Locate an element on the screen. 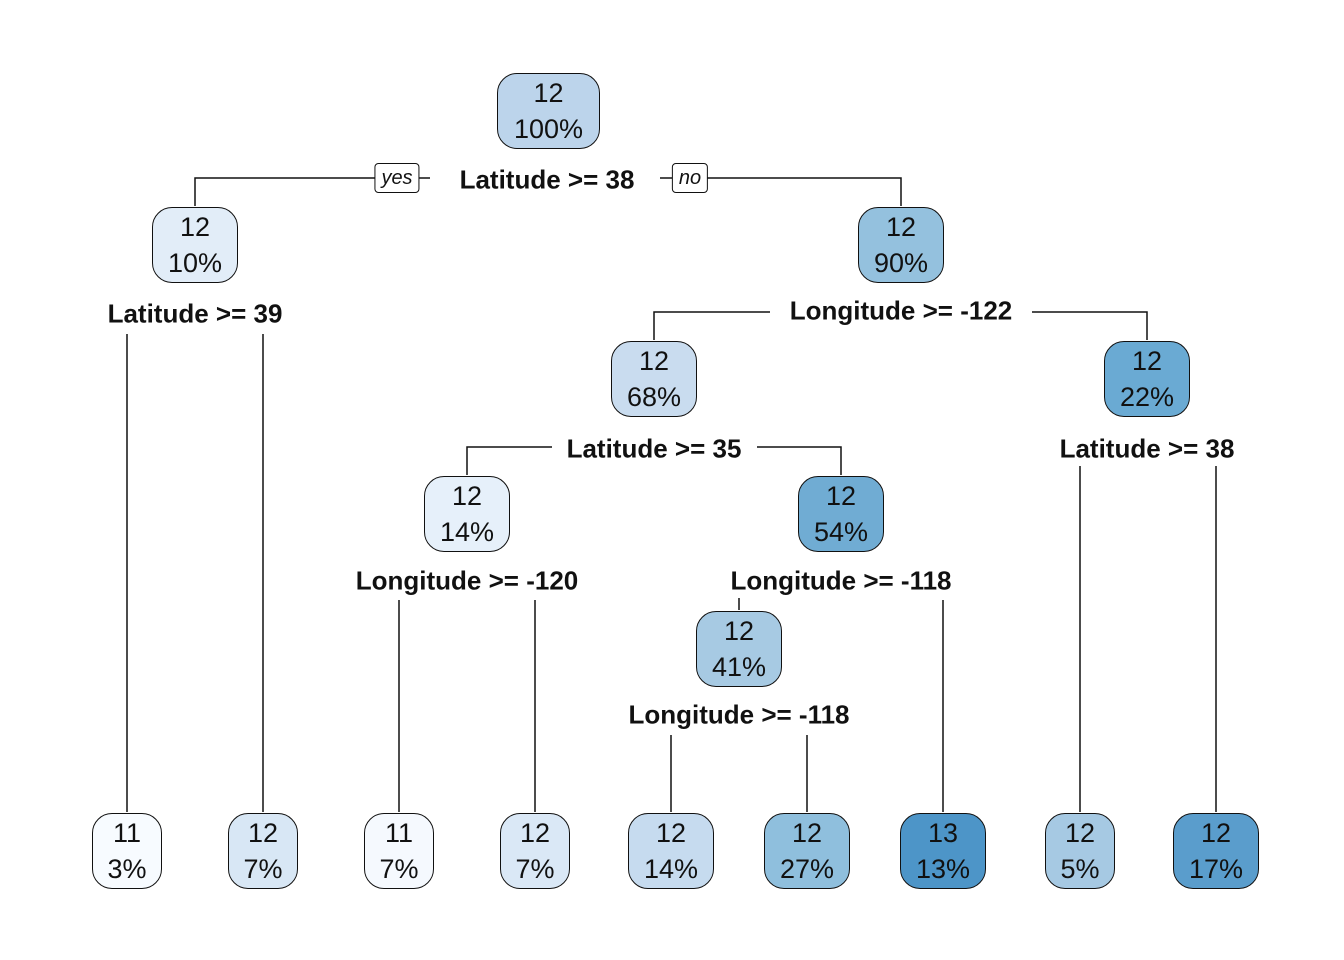 This screenshot has width=1344, height=960. tree-leaf: 12 27% is located at coordinates (807, 851).